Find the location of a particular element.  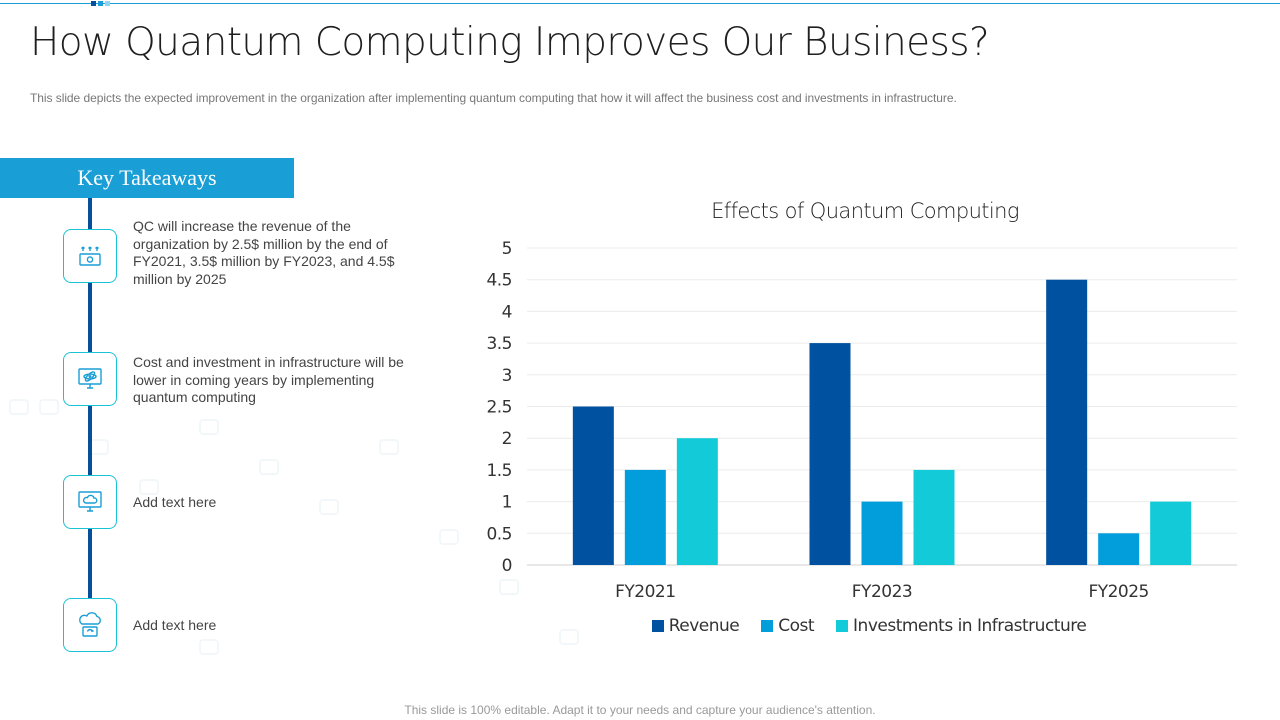

takeaway-text-3: Add text here is located at coordinates (175, 502).